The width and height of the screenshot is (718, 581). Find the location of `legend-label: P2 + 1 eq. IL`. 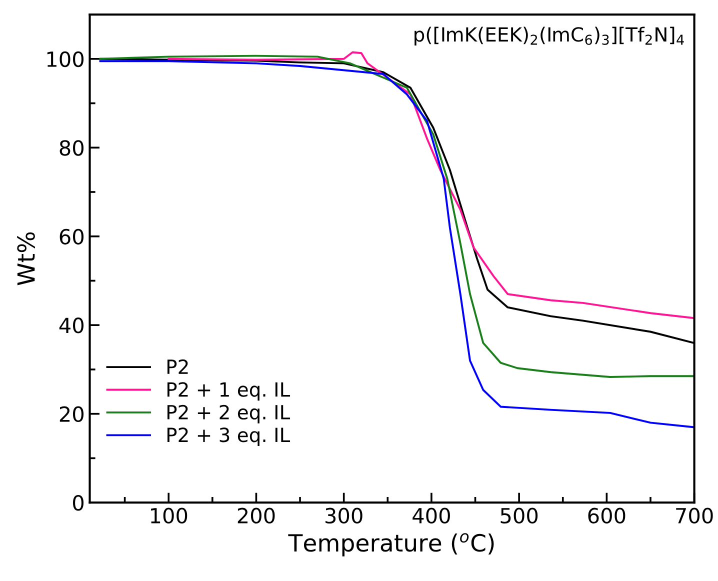

legend-label: P2 + 1 eq. IL is located at coordinates (228, 391).